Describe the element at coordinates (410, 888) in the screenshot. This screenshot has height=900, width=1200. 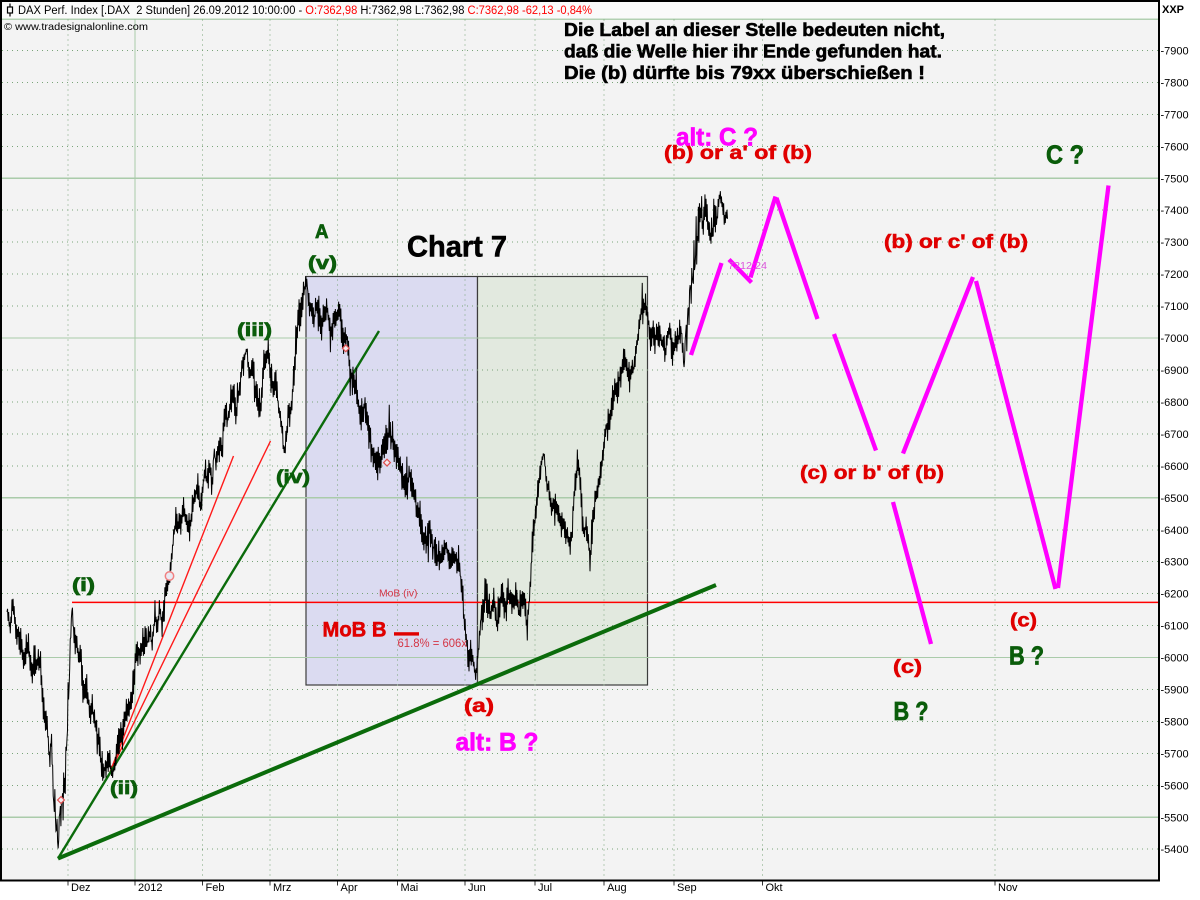
I see `svg-text: Mai` at that location.